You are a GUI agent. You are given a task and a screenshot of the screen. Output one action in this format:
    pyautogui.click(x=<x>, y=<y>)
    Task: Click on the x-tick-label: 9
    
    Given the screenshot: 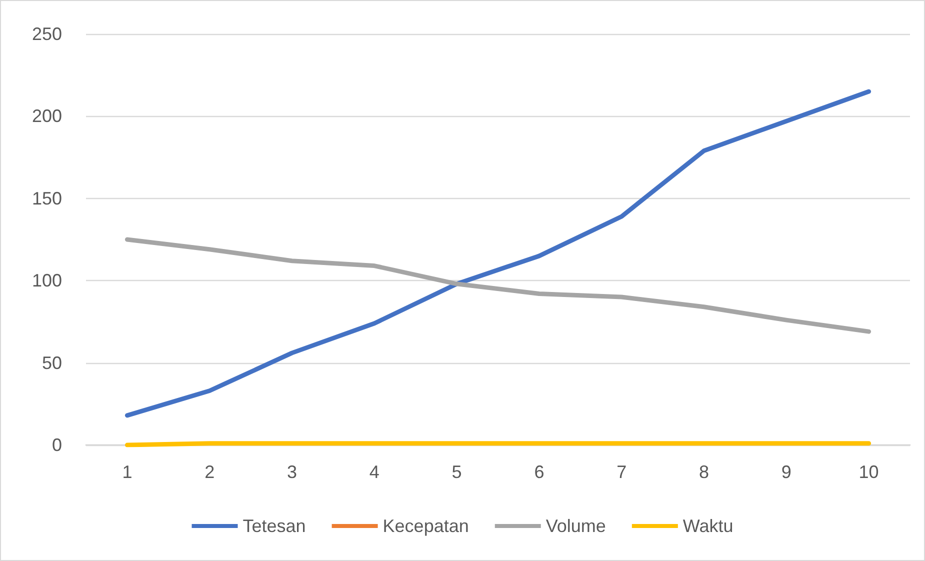 What is the action you would take?
    pyautogui.click(x=786, y=472)
    